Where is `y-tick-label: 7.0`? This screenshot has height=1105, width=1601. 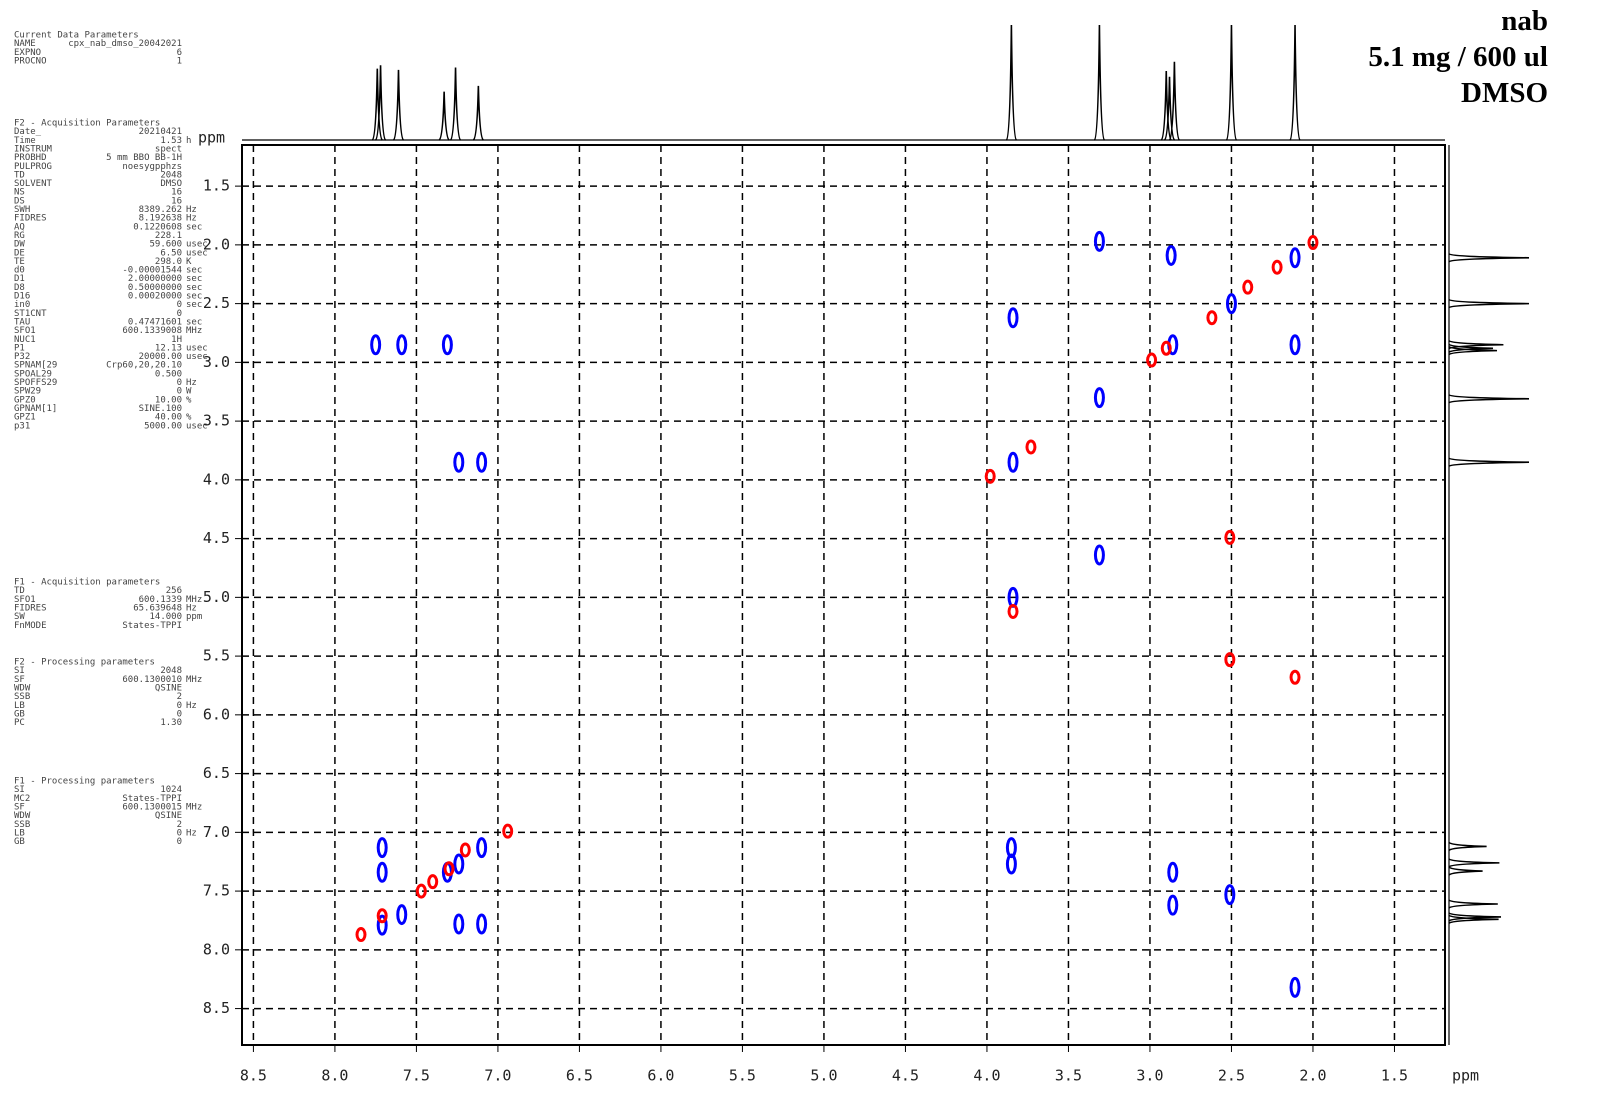 y-tick-label: 7.0 is located at coordinates (216, 832).